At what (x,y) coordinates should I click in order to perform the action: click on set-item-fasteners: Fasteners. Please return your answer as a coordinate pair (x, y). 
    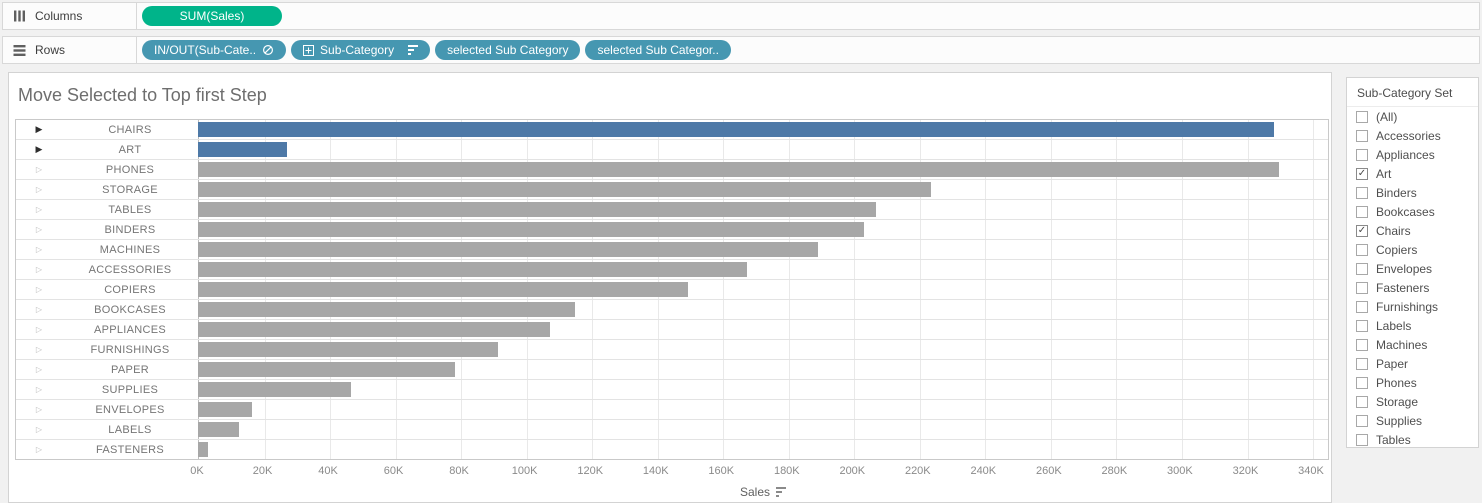
    Looking at the image, I should click on (1412, 287).